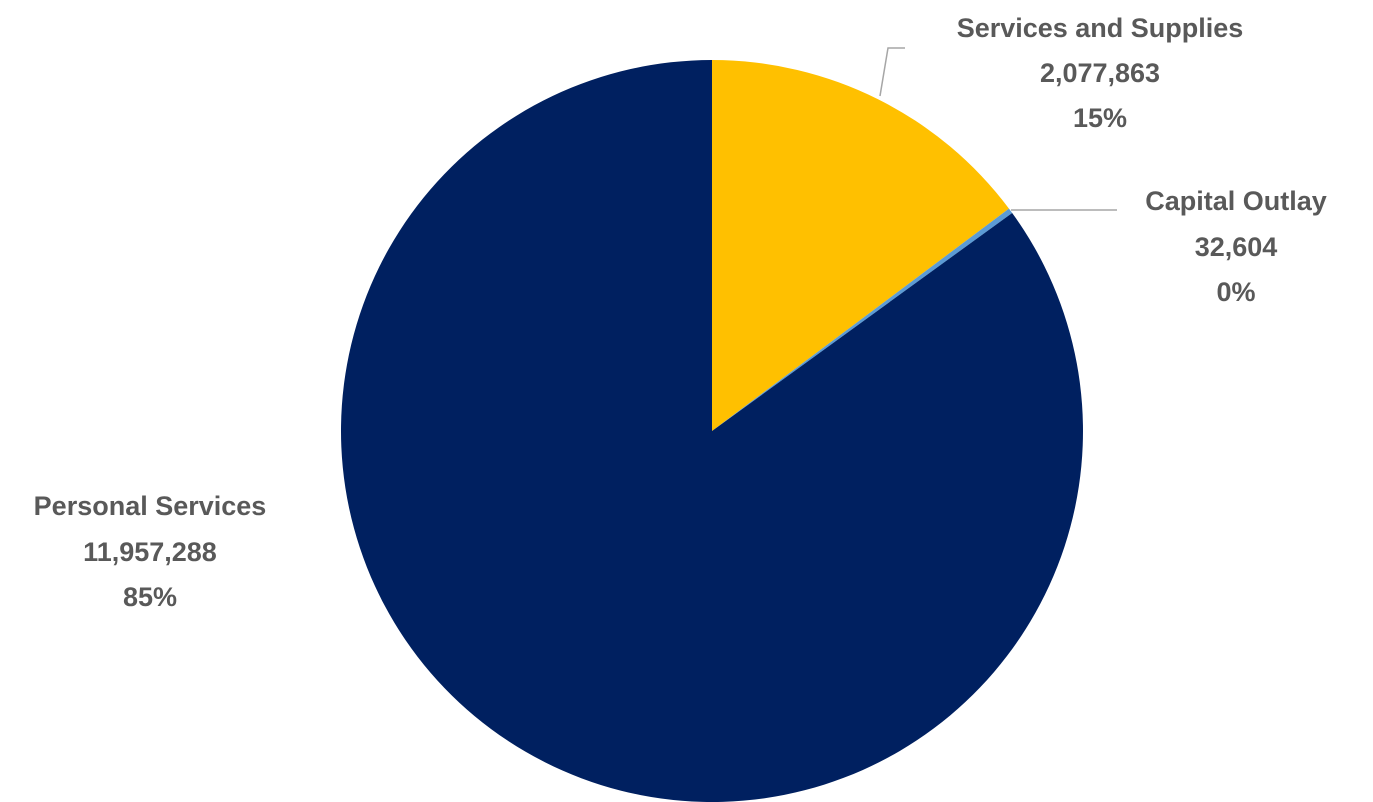 This screenshot has width=1373, height=802. I want to click on capital-outlay-category: Capital Outlay, so click(1236, 201).